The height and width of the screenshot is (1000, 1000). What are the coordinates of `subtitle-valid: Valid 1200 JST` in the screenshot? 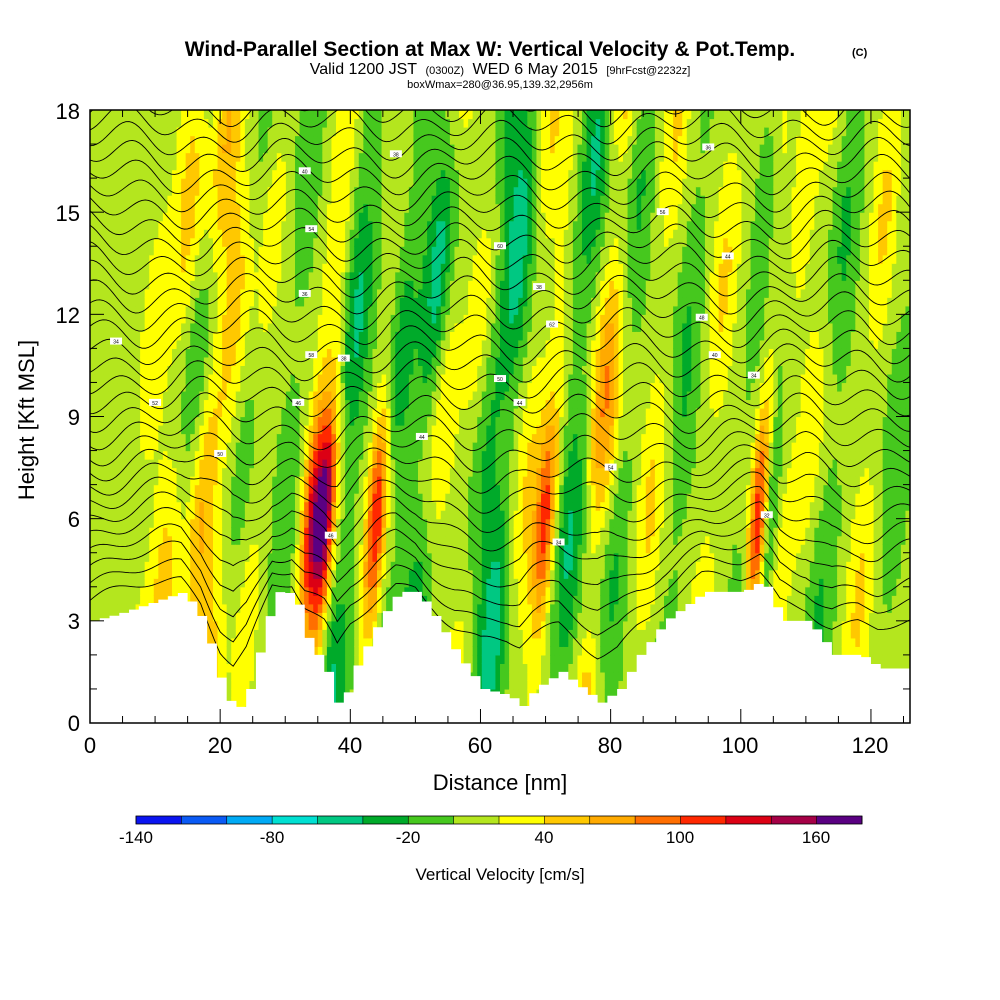 It's located at (364, 69).